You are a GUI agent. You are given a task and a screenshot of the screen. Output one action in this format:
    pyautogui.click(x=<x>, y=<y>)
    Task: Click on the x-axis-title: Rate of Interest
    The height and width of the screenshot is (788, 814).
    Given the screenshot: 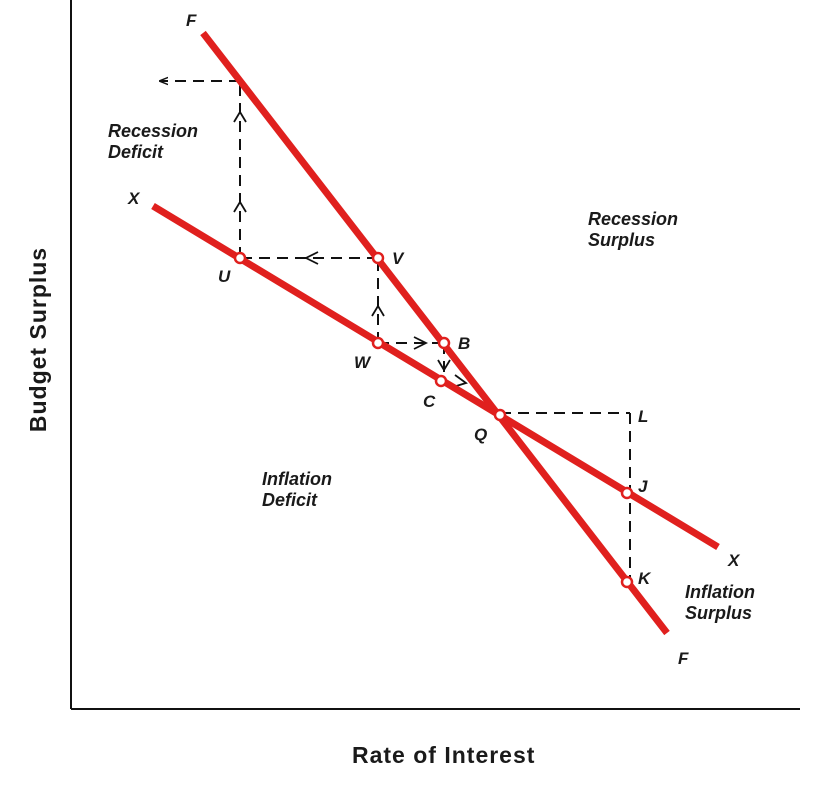 What is the action you would take?
    pyautogui.click(x=444, y=755)
    